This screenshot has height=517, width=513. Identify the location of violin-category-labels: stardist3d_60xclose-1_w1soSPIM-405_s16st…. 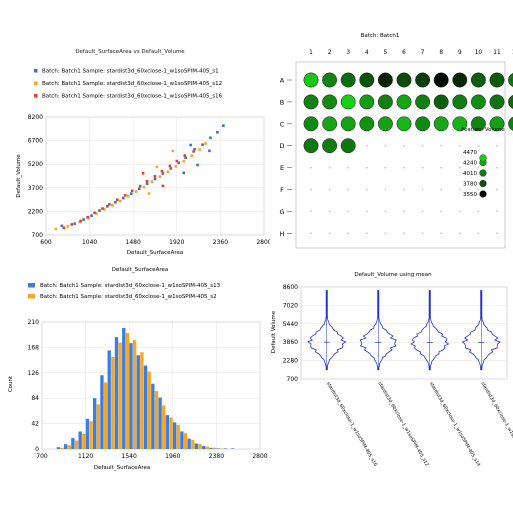
(419, 424).